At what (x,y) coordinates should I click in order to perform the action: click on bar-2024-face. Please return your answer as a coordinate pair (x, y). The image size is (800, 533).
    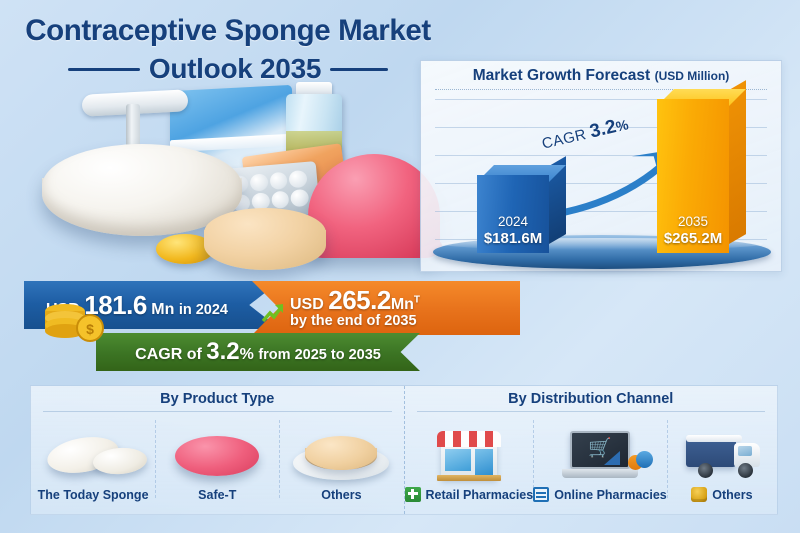
    Looking at the image, I should click on (513, 214).